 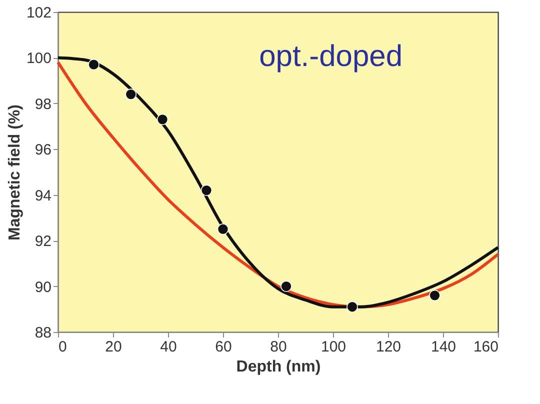 What do you see at coordinates (43, 195) in the screenshot?
I see `y-tick-label: 94` at bounding box center [43, 195].